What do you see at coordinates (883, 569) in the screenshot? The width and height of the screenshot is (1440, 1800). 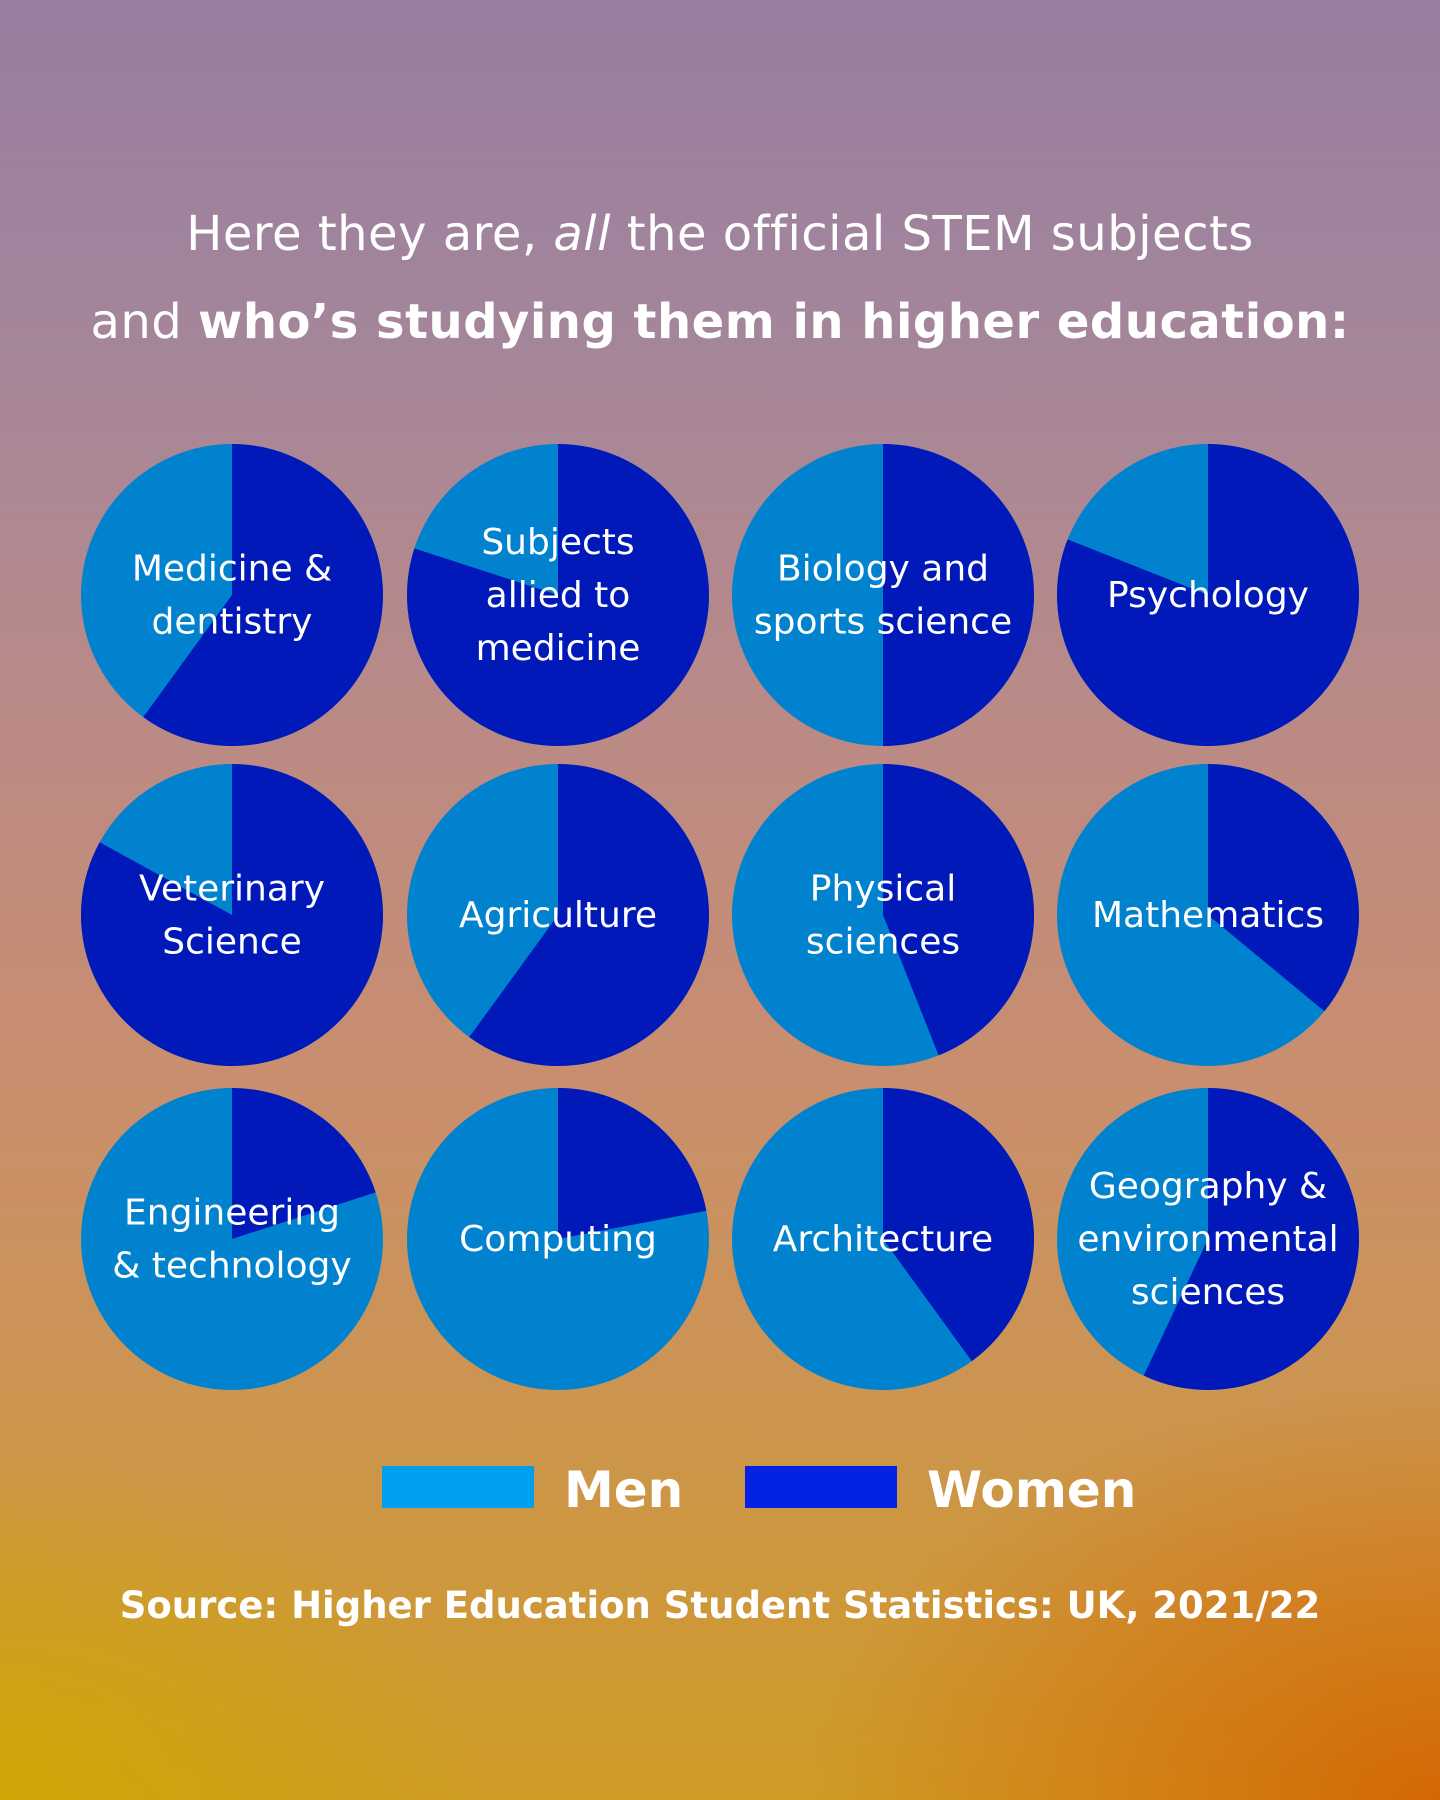 I see `pie-label-line: Biology and` at bounding box center [883, 569].